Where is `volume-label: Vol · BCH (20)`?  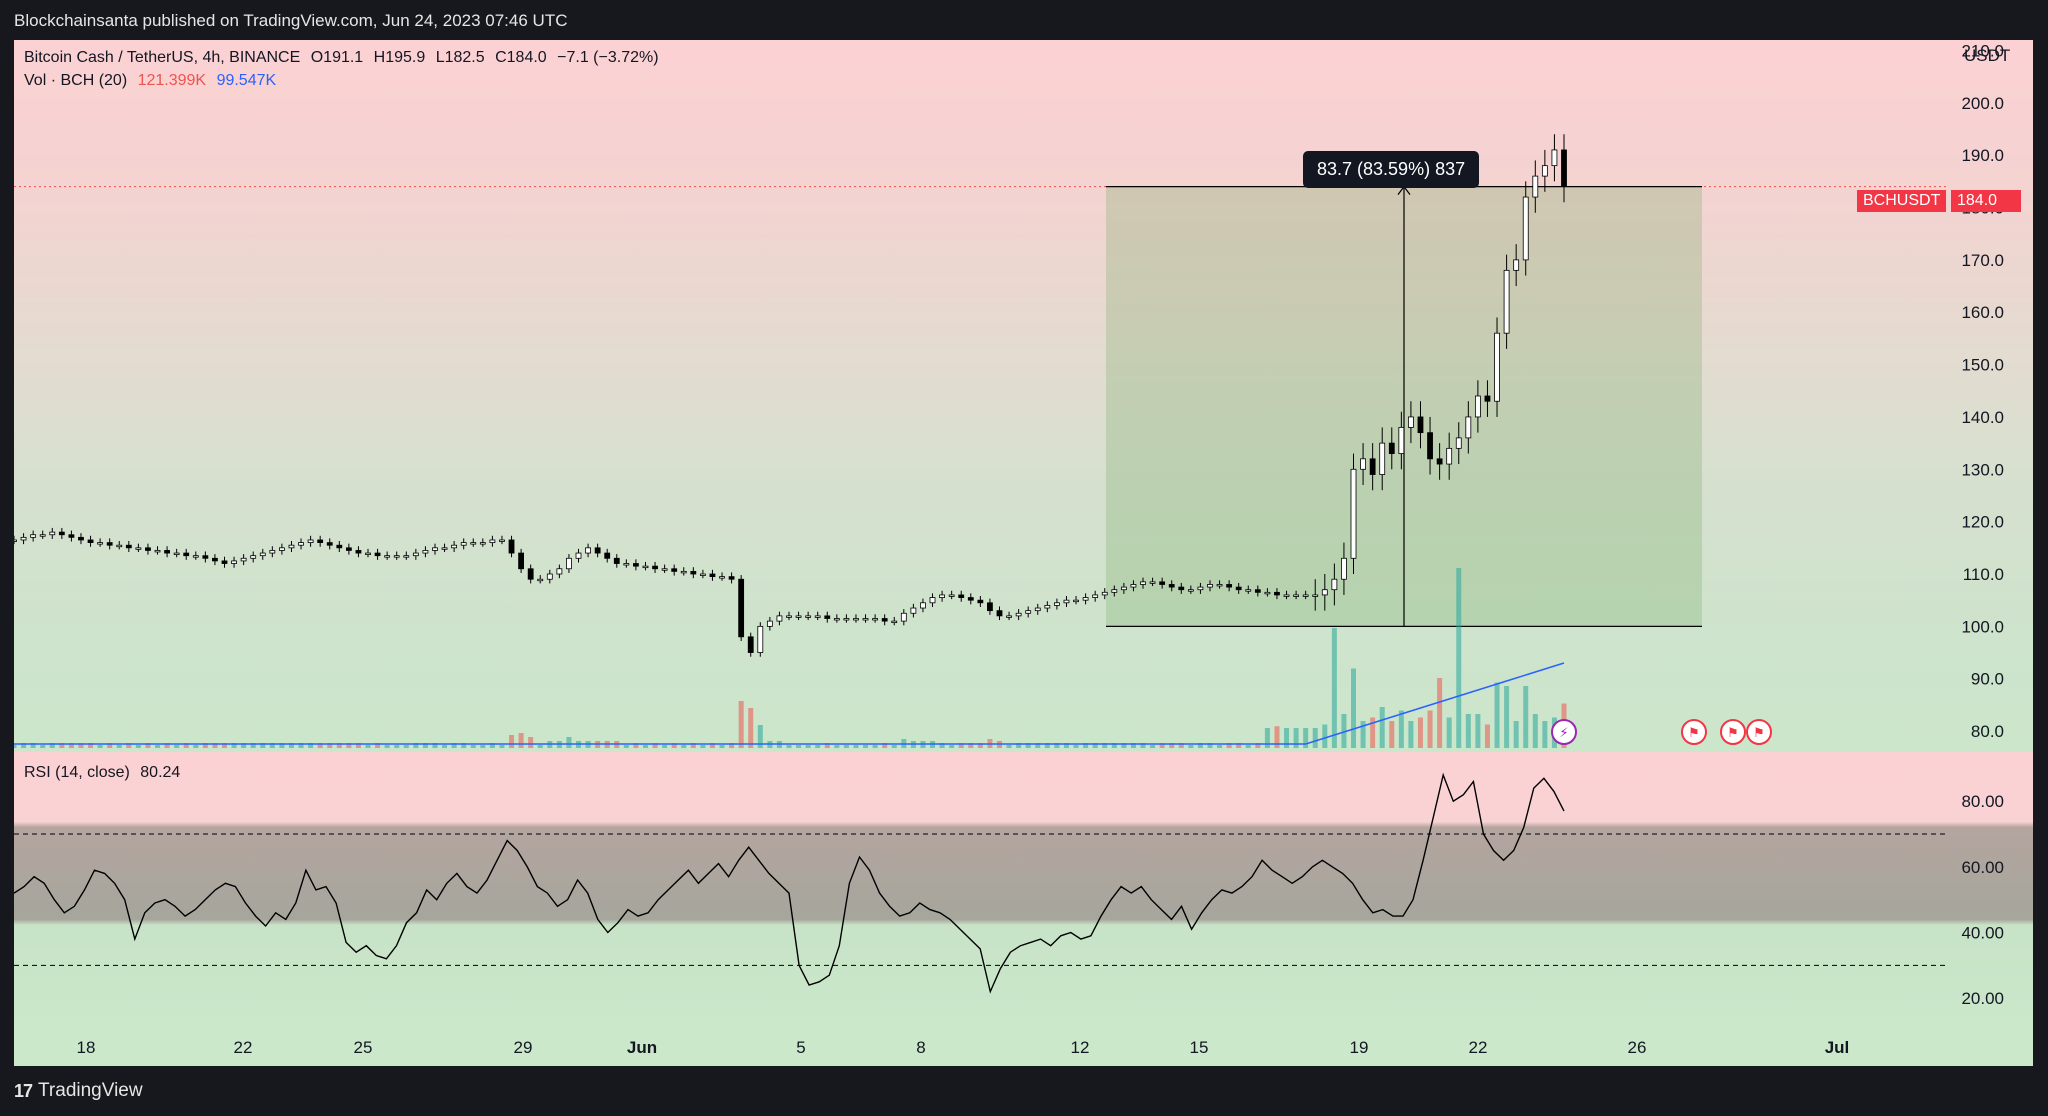
volume-label: Vol · BCH (20) is located at coordinates (76, 80).